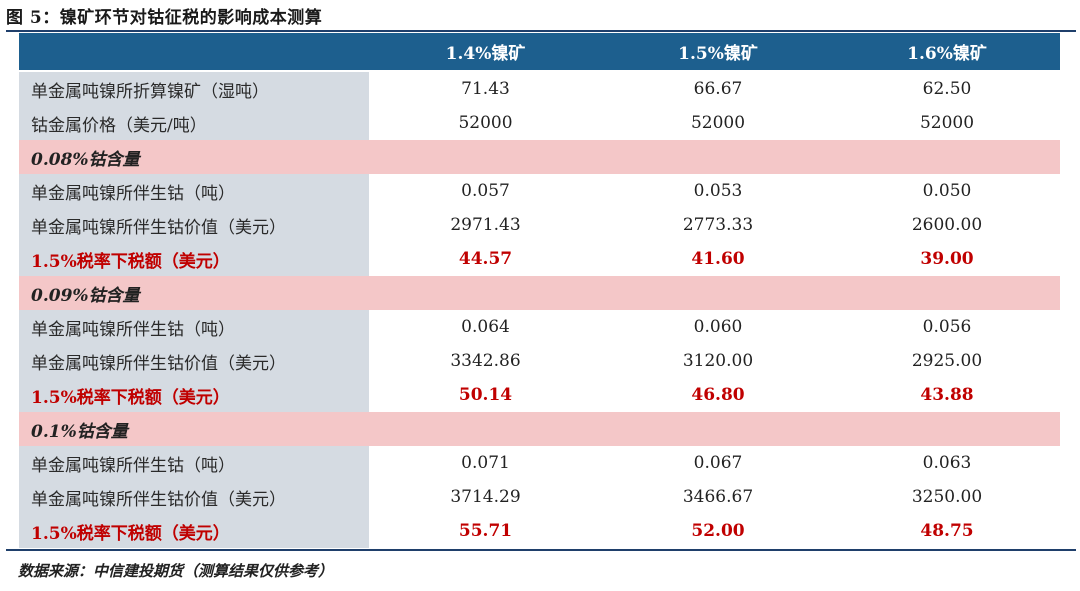  Describe the element at coordinates (485, 327) in the screenshot. I see `value-cell: 0.064` at that location.